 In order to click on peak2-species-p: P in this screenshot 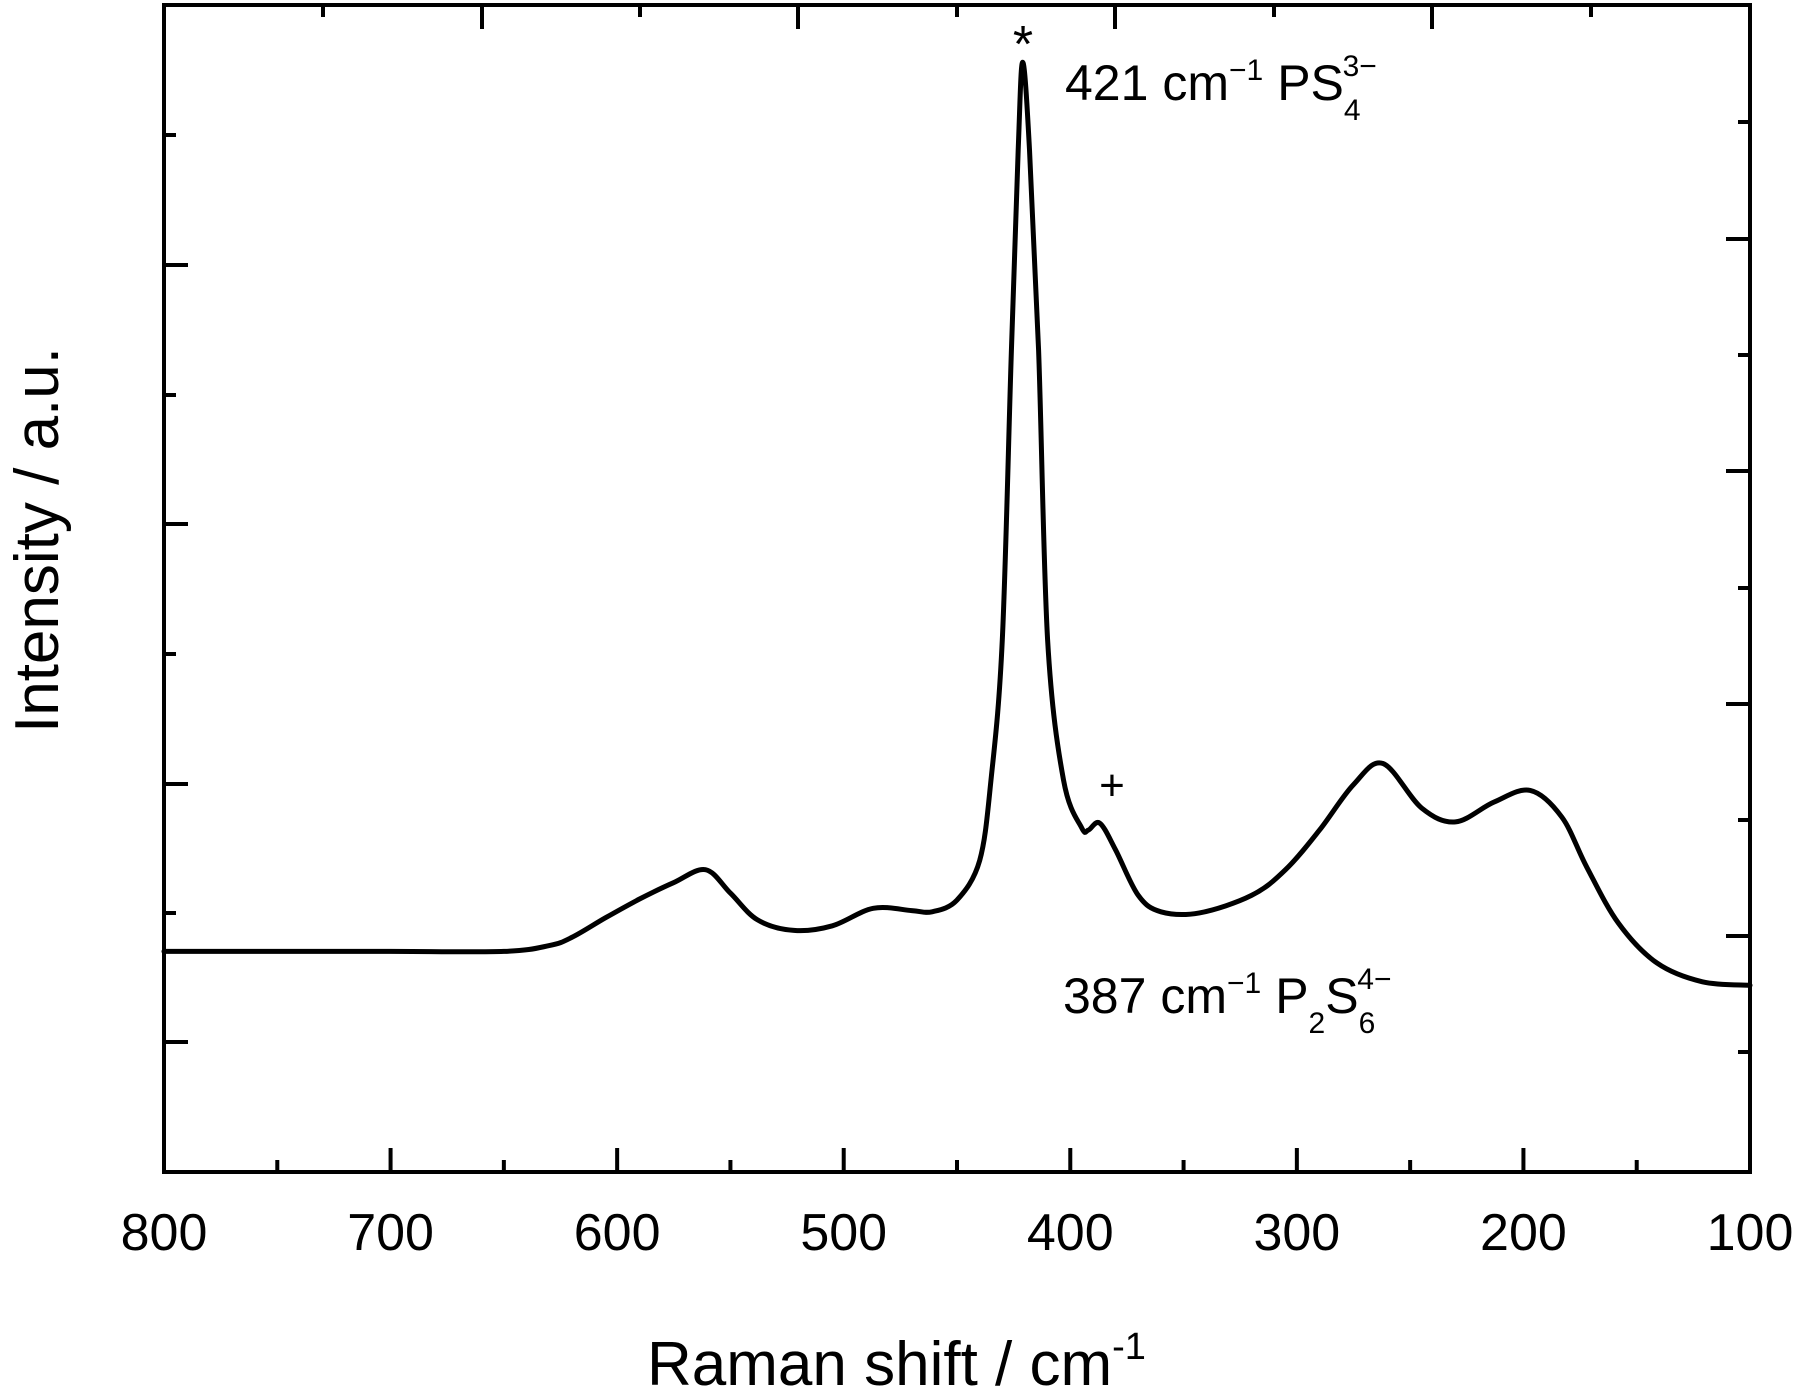, I will do `click(1291, 996)`.